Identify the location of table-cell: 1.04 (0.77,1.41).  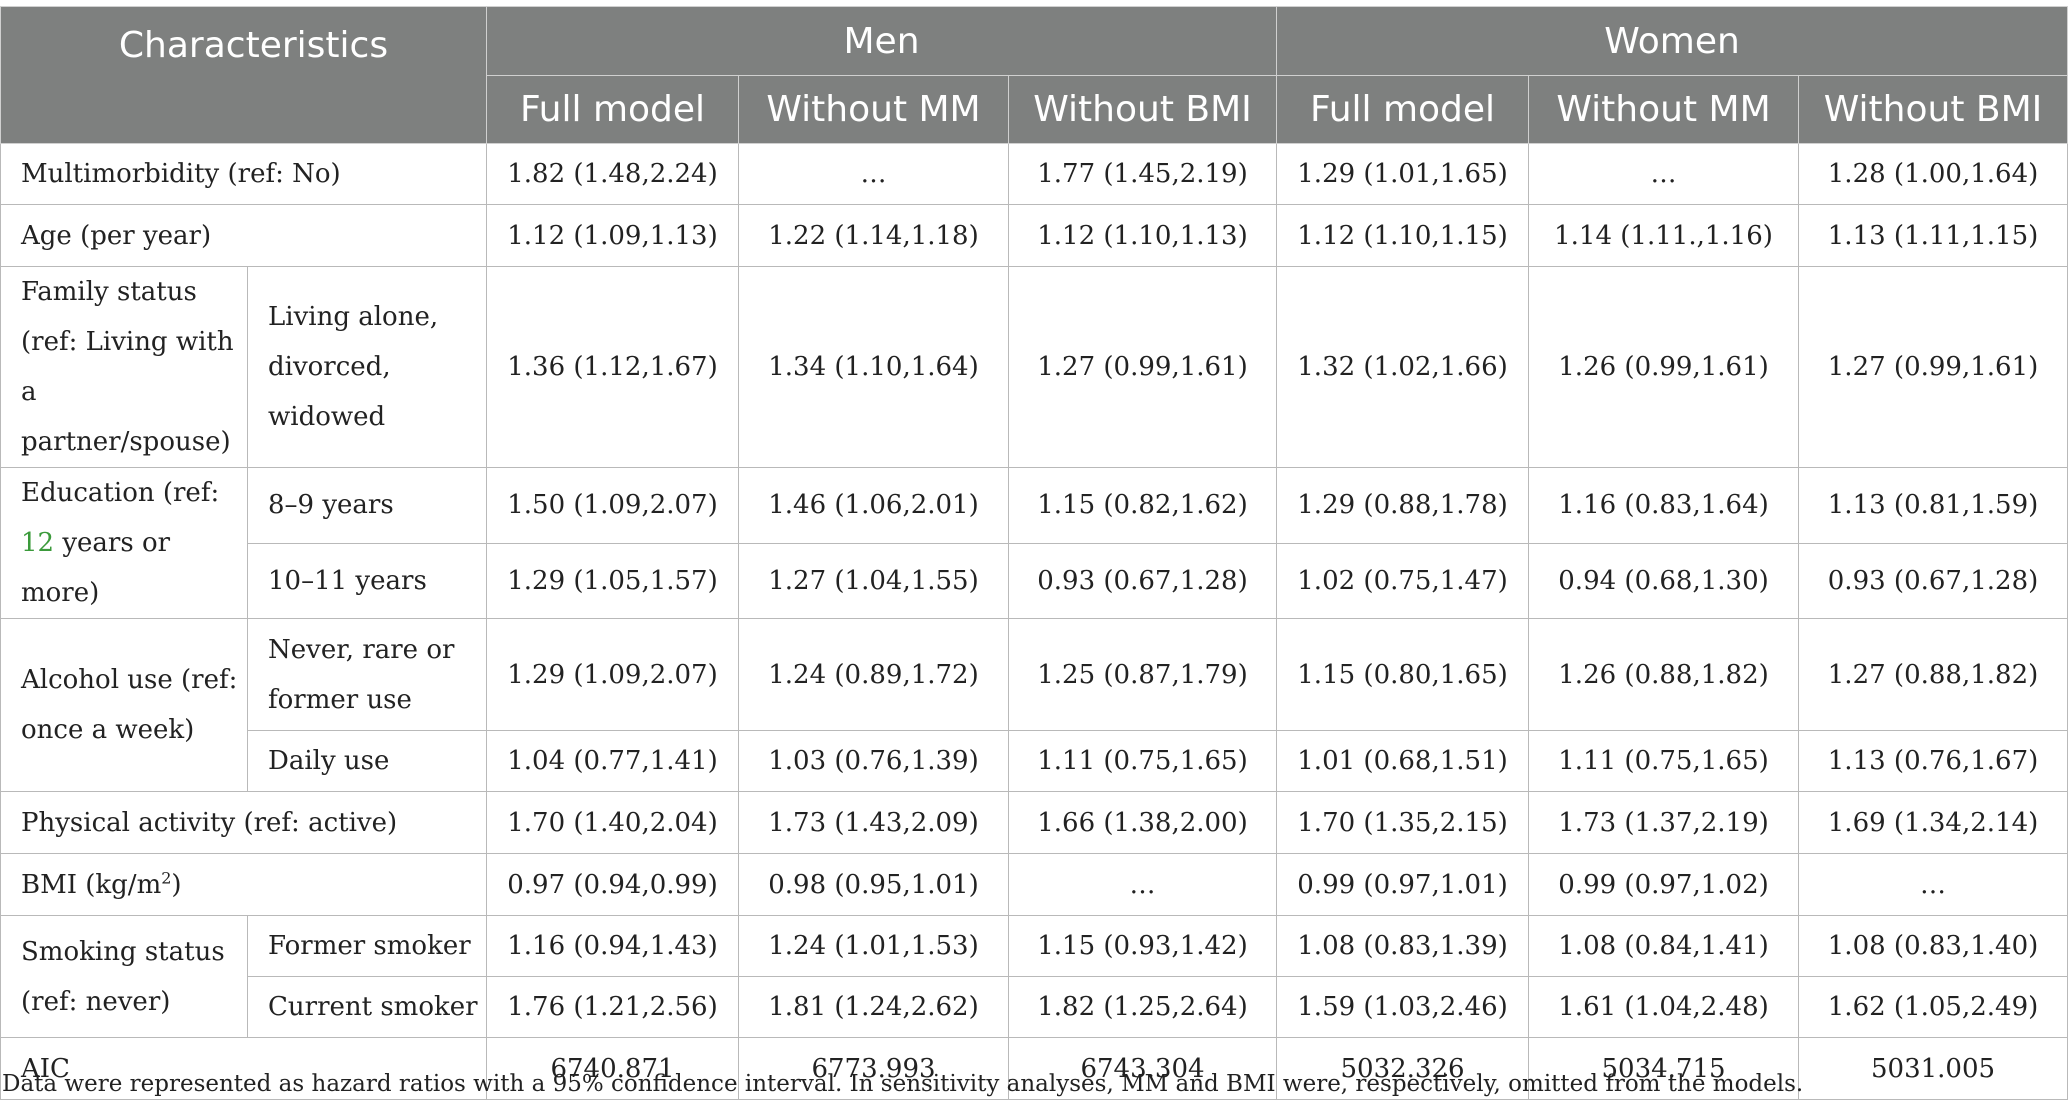
(612, 761).